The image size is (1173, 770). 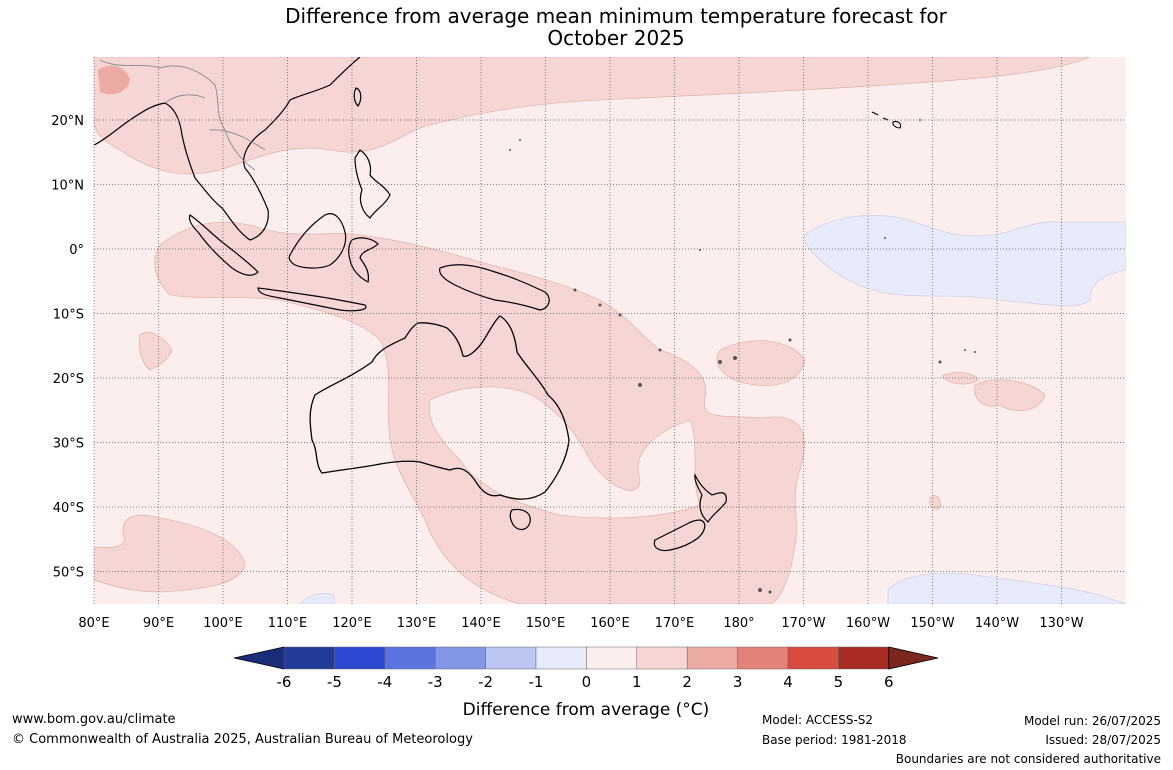 What do you see at coordinates (182, 115) in the screenshot?
I see `borders` at bounding box center [182, 115].